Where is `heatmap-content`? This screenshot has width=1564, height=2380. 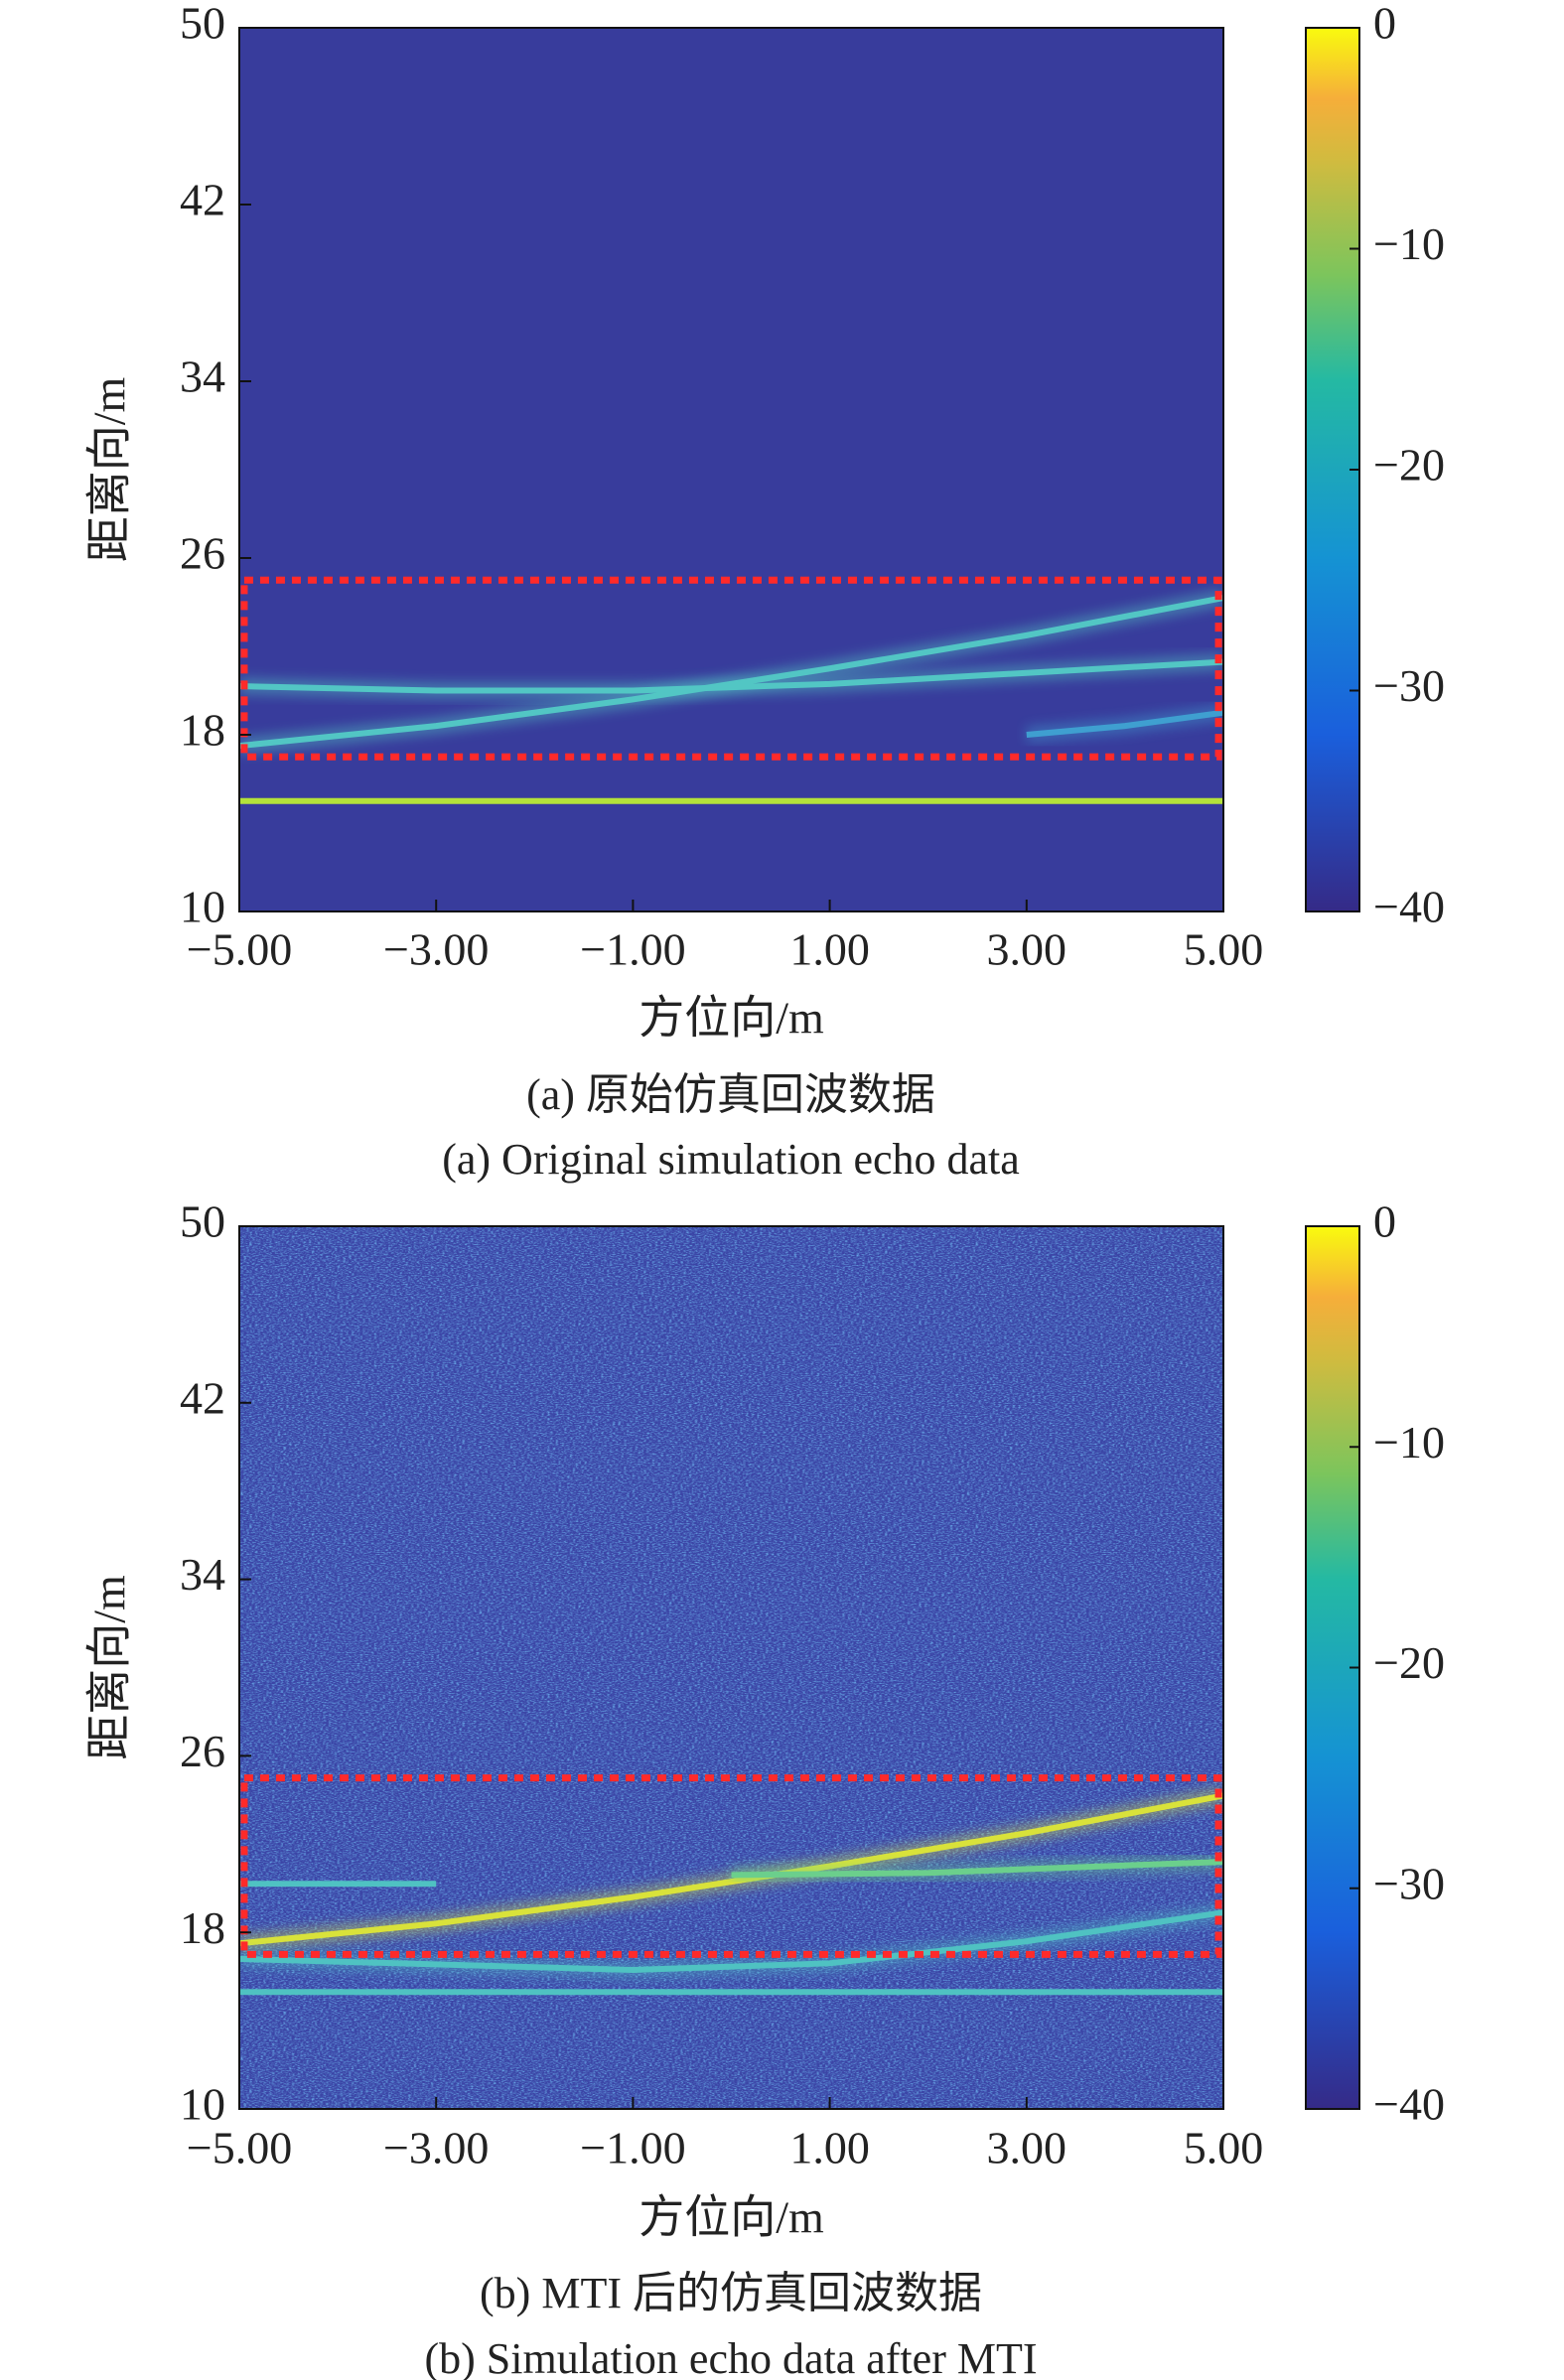
heatmap-content is located at coordinates (731, 699).